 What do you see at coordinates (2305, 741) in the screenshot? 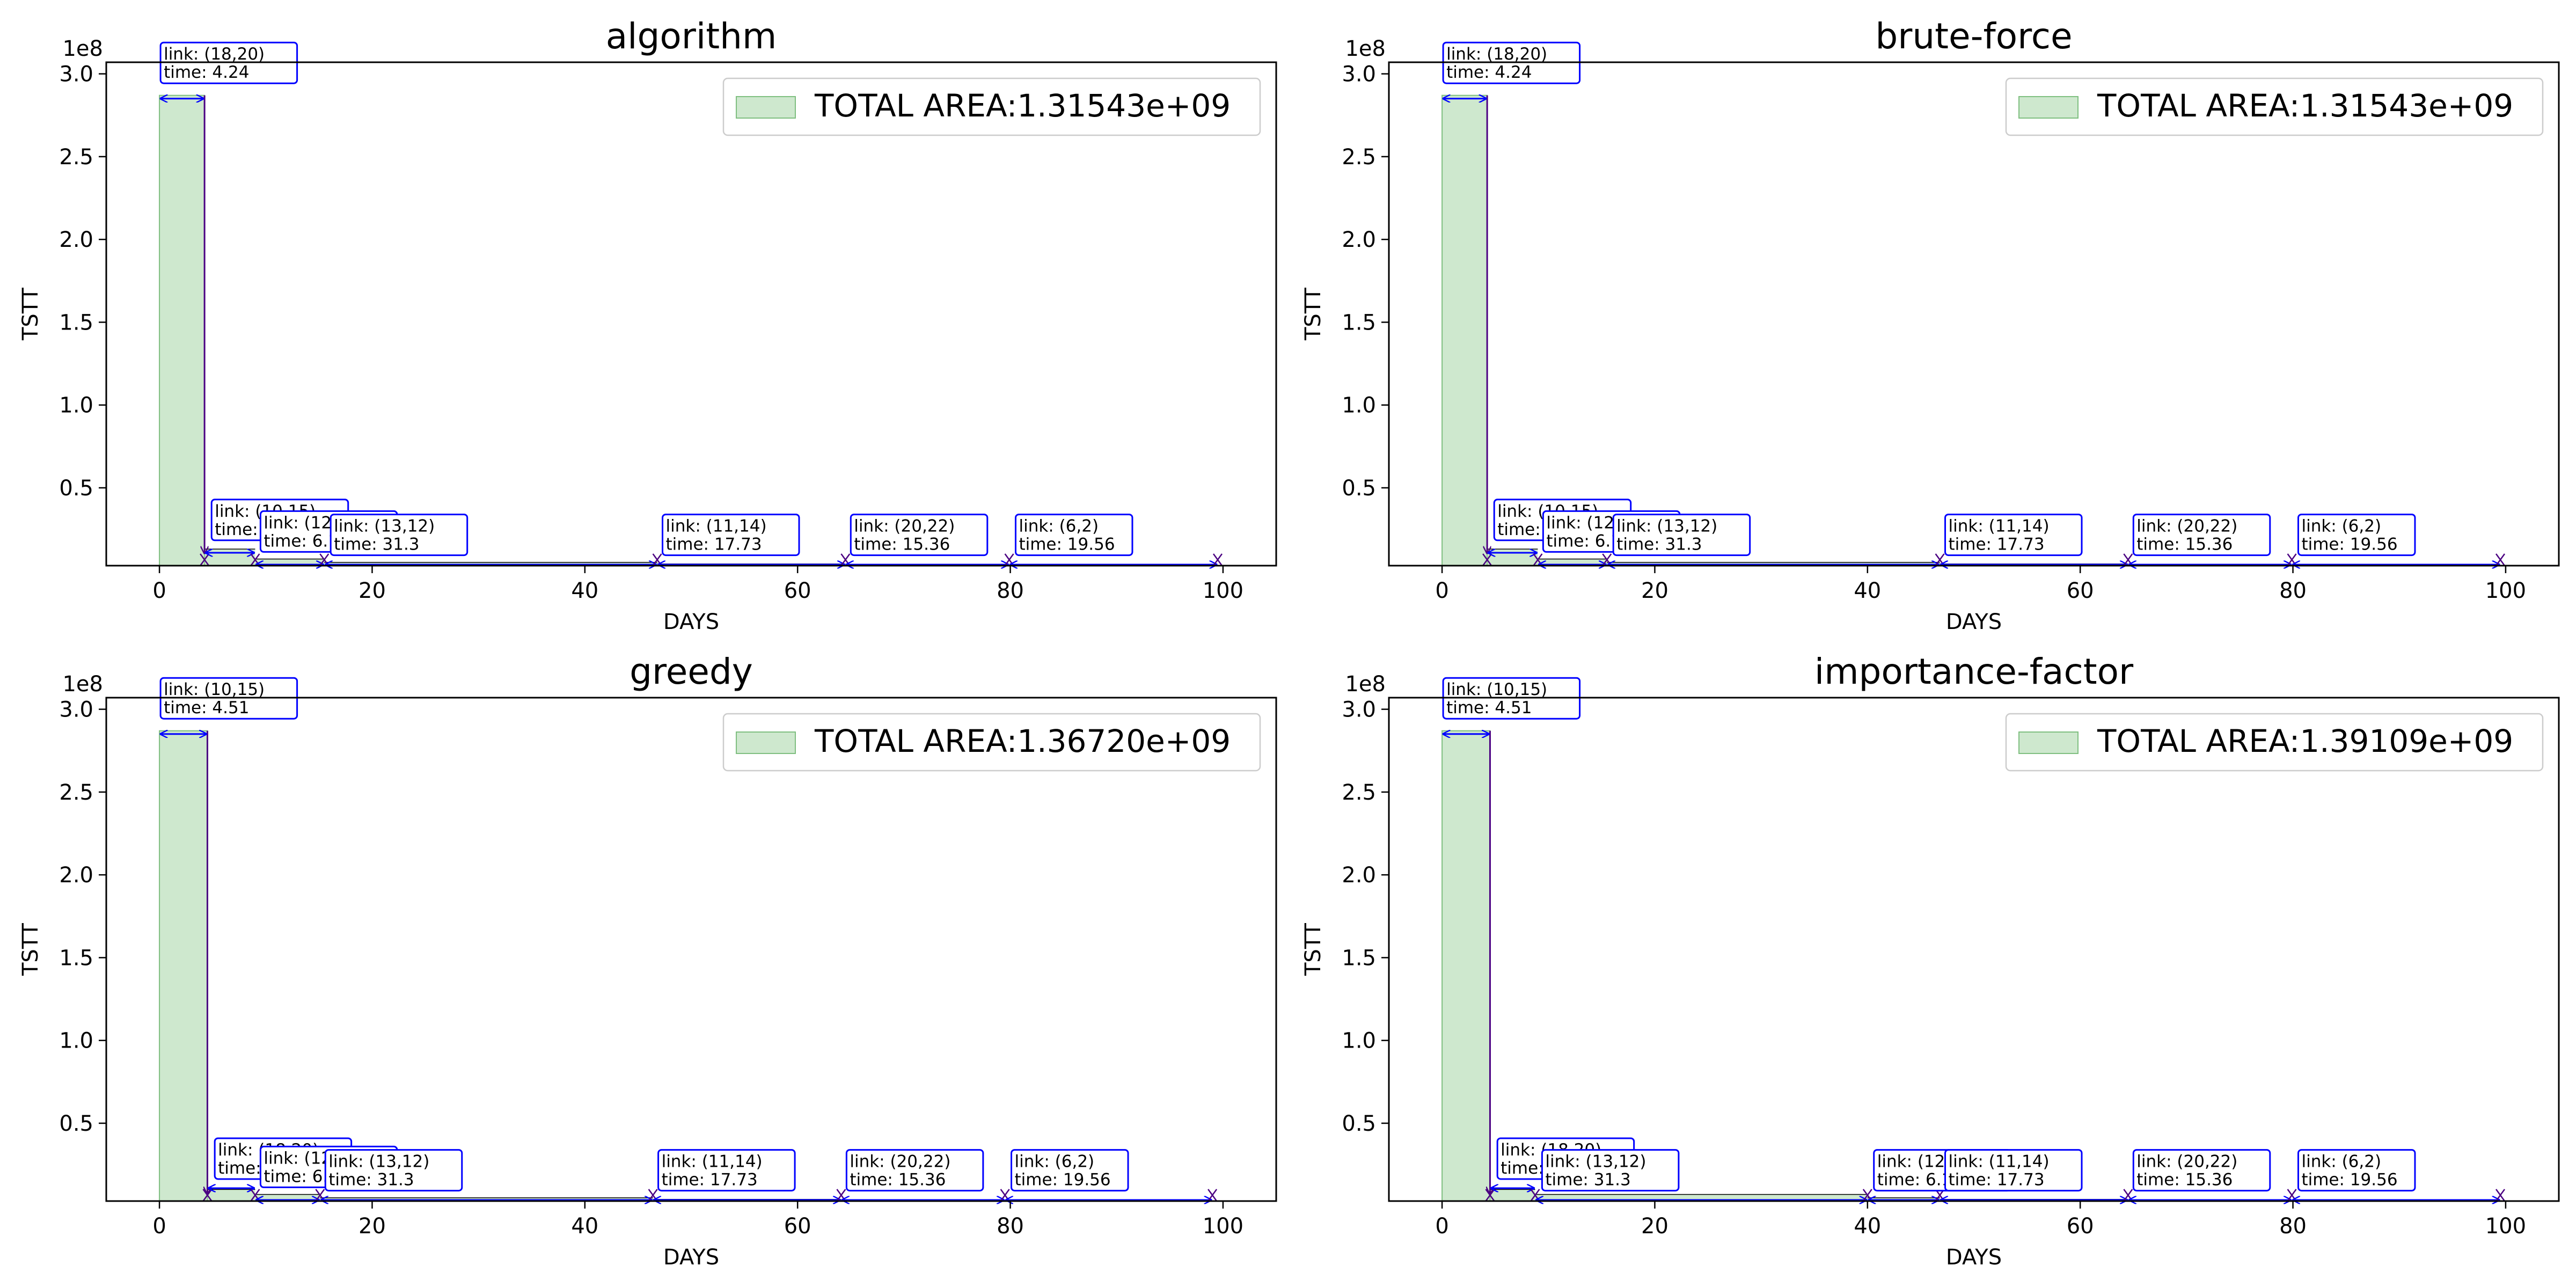
I see `legend-label: TOTAL AREA:1.39109e+09` at bounding box center [2305, 741].